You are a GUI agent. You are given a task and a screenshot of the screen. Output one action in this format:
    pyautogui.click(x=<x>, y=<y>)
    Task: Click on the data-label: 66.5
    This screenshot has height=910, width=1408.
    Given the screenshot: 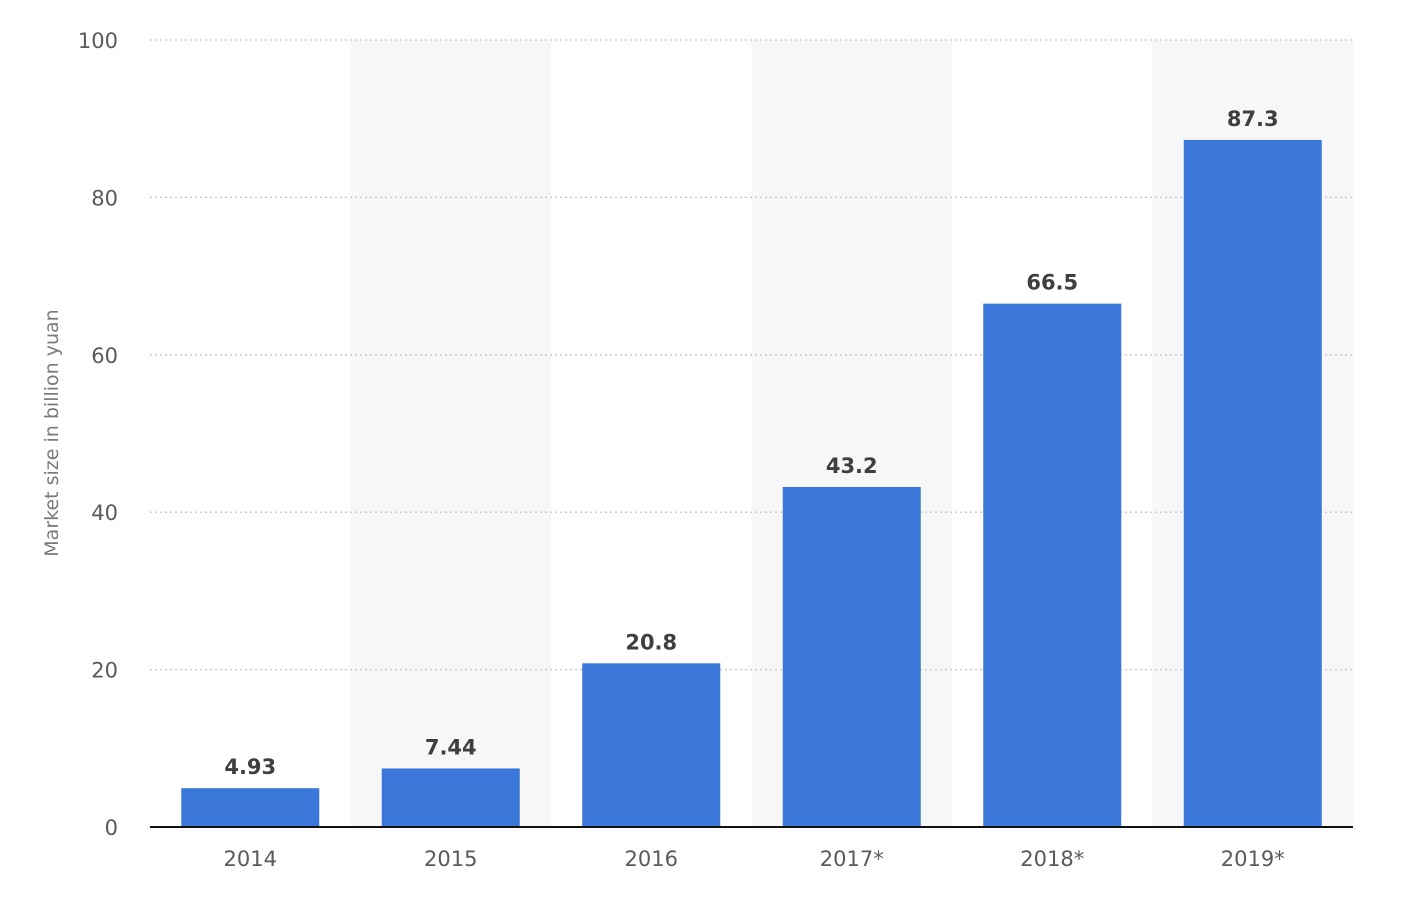 What is the action you would take?
    pyautogui.click(x=1052, y=283)
    